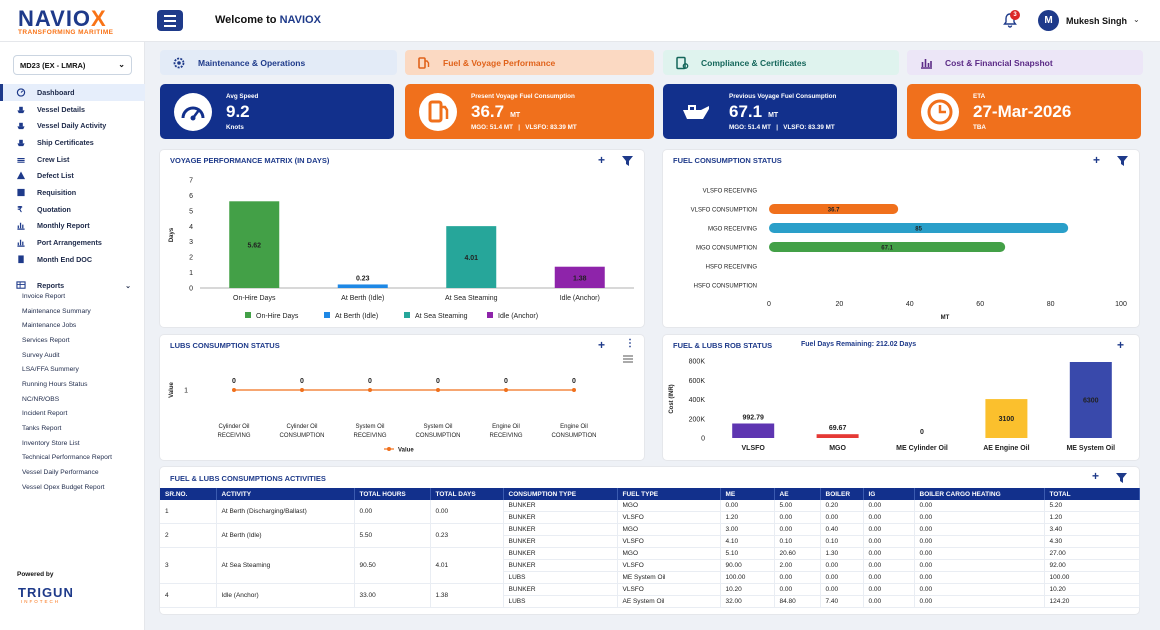 The width and height of the screenshot is (1160, 630). I want to click on sidebar-item-label: Port Arrangements, so click(69, 243).